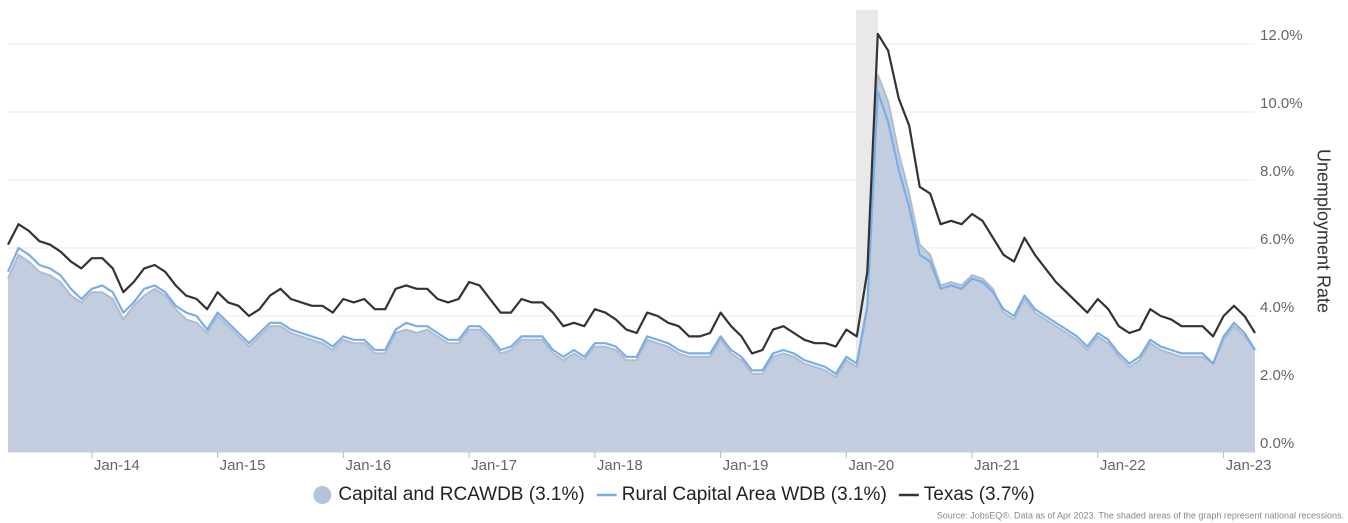 This screenshot has height=523, width=1348. I want to click on x-tick-label: Jan-23, so click(1249, 465).